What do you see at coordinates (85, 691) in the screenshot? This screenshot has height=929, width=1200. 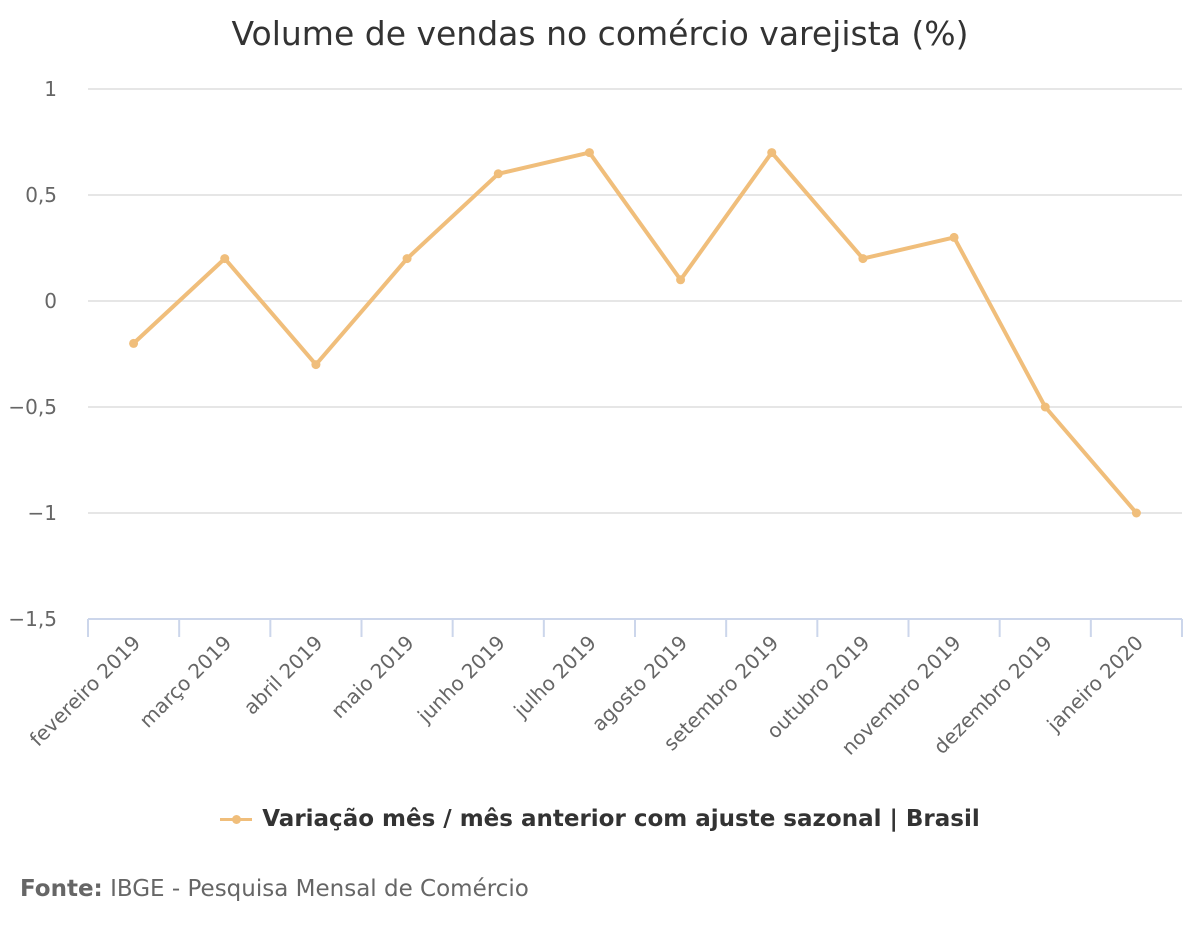 I see `x-tick-label: fevereiro 2019` at bounding box center [85, 691].